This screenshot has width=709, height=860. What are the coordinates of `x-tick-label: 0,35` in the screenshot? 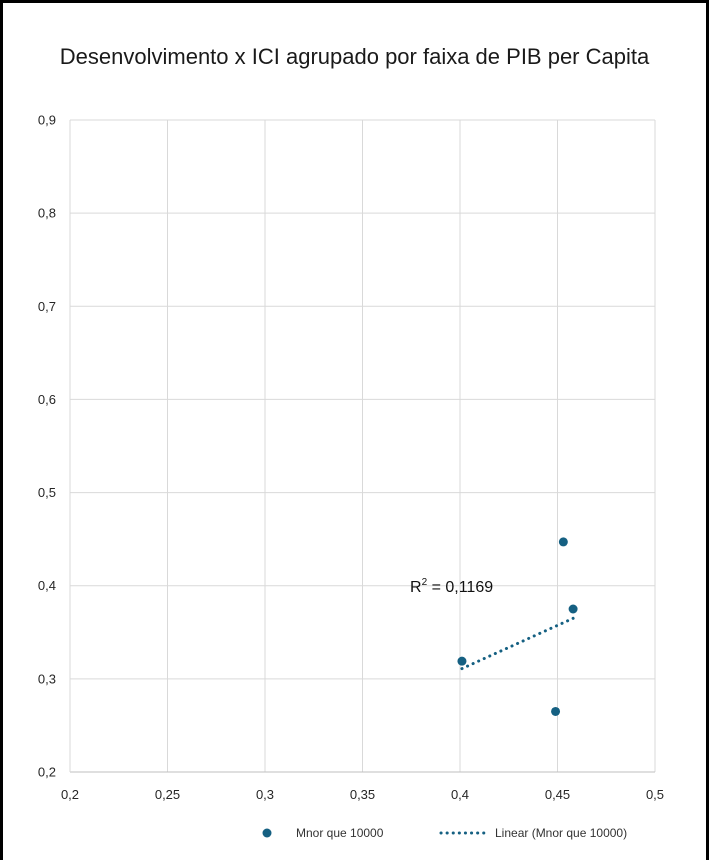 It's located at (362, 794).